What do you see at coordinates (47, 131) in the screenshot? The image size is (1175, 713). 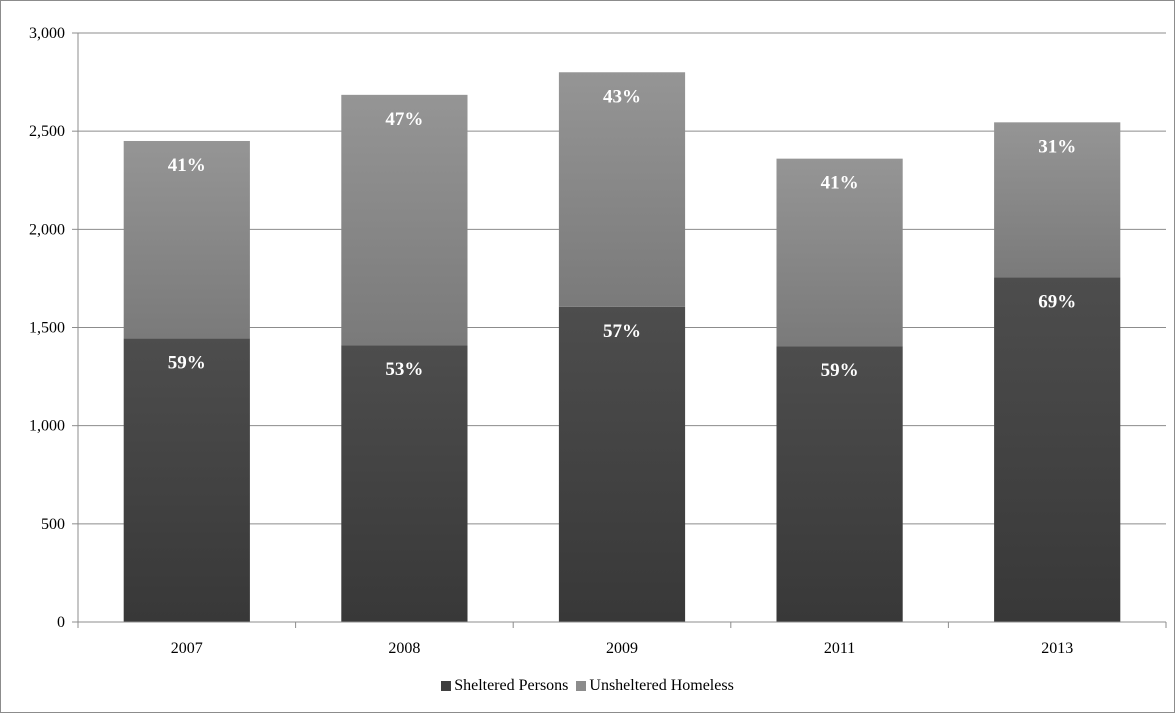 I see `y-tick-label: 2,500` at bounding box center [47, 131].